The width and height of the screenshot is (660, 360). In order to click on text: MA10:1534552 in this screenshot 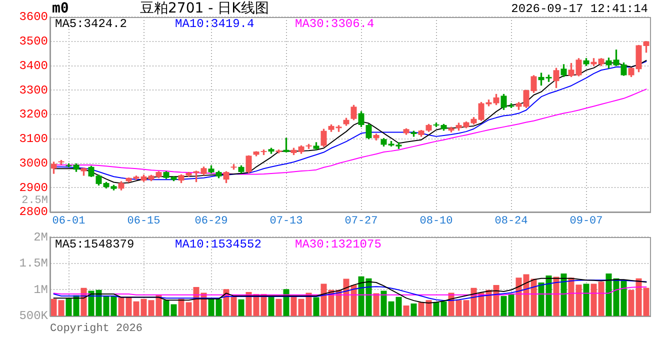, I will do `click(218, 244)`.